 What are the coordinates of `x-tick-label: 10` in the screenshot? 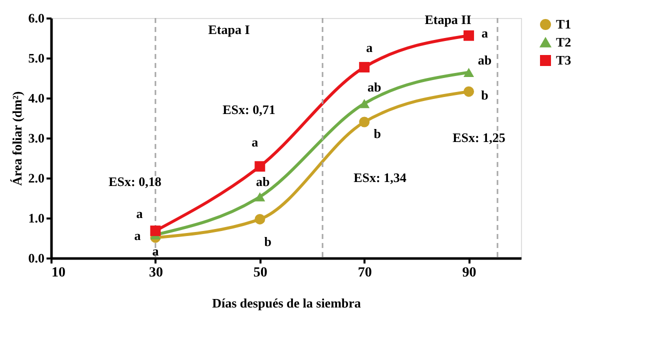 It's located at (59, 273).